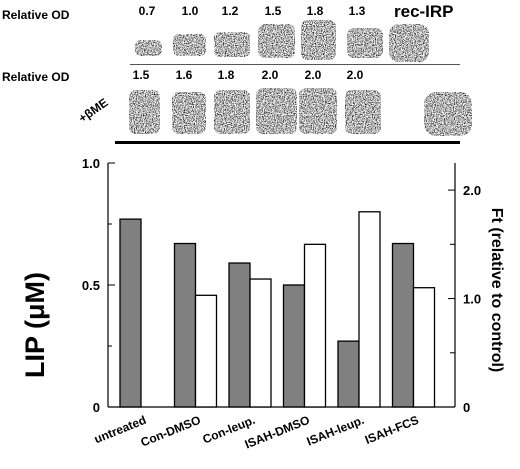 The height and width of the screenshot is (469, 520). What do you see at coordinates (184, 75) in the screenshot?
I see `row2-value: 1.6` at bounding box center [184, 75].